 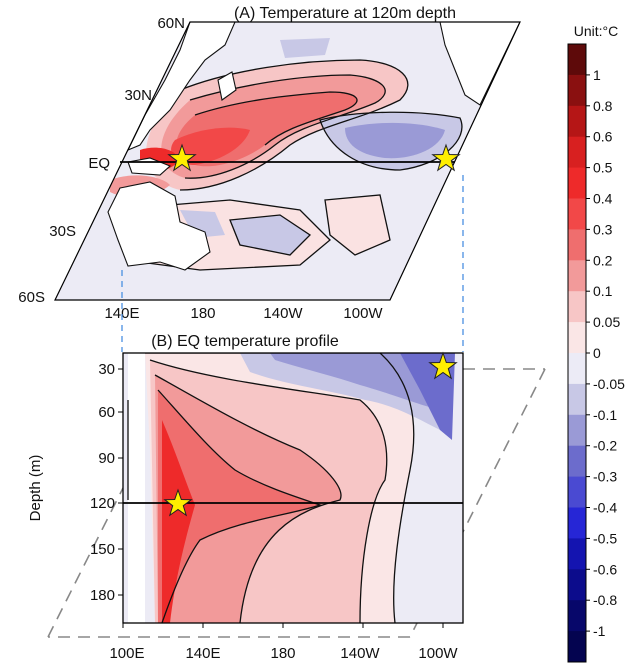 What do you see at coordinates (126, 653) in the screenshot?
I see `b-lon-label-100e: 100E` at bounding box center [126, 653].